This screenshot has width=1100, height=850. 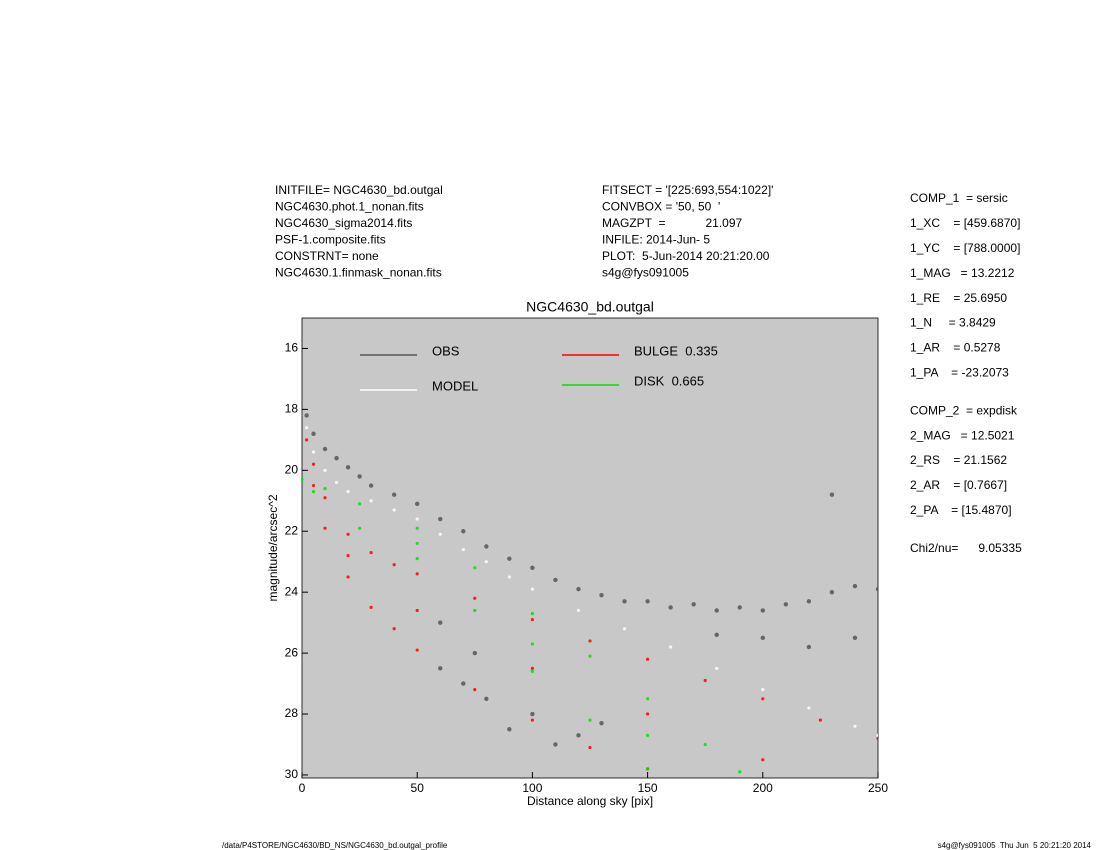 I want to click on fit-parameter: 1_N = 3.8429, so click(x=953, y=323).